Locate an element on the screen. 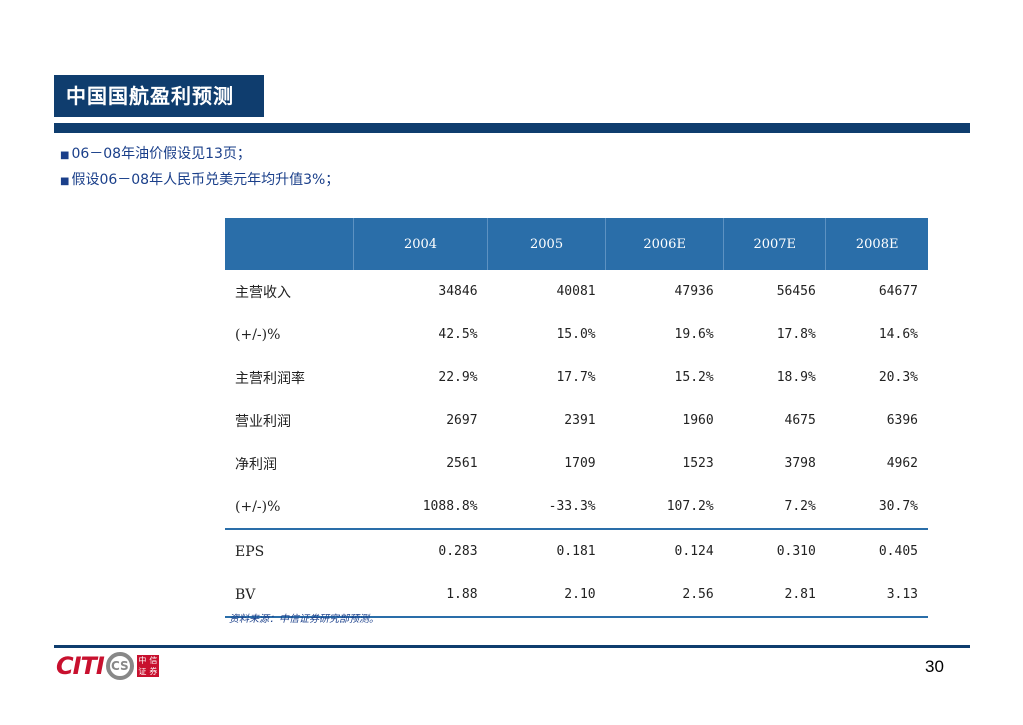 Image resolution: width=1023 pixels, height=725 pixels. table-cell: 19.6% is located at coordinates (694, 334).